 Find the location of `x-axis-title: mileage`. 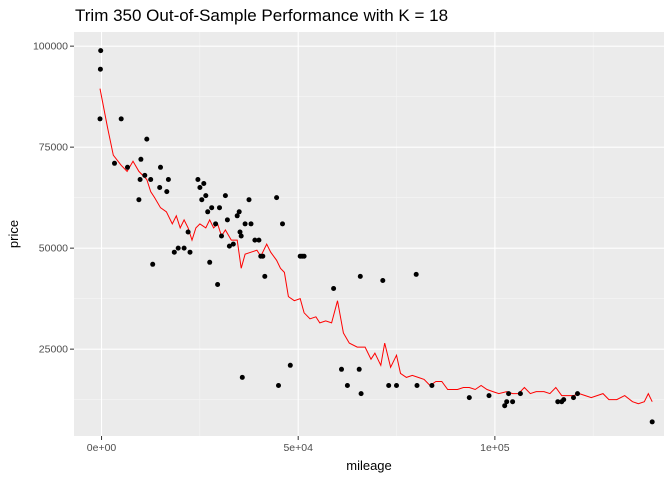

x-axis-title: mileage is located at coordinates (369, 465).